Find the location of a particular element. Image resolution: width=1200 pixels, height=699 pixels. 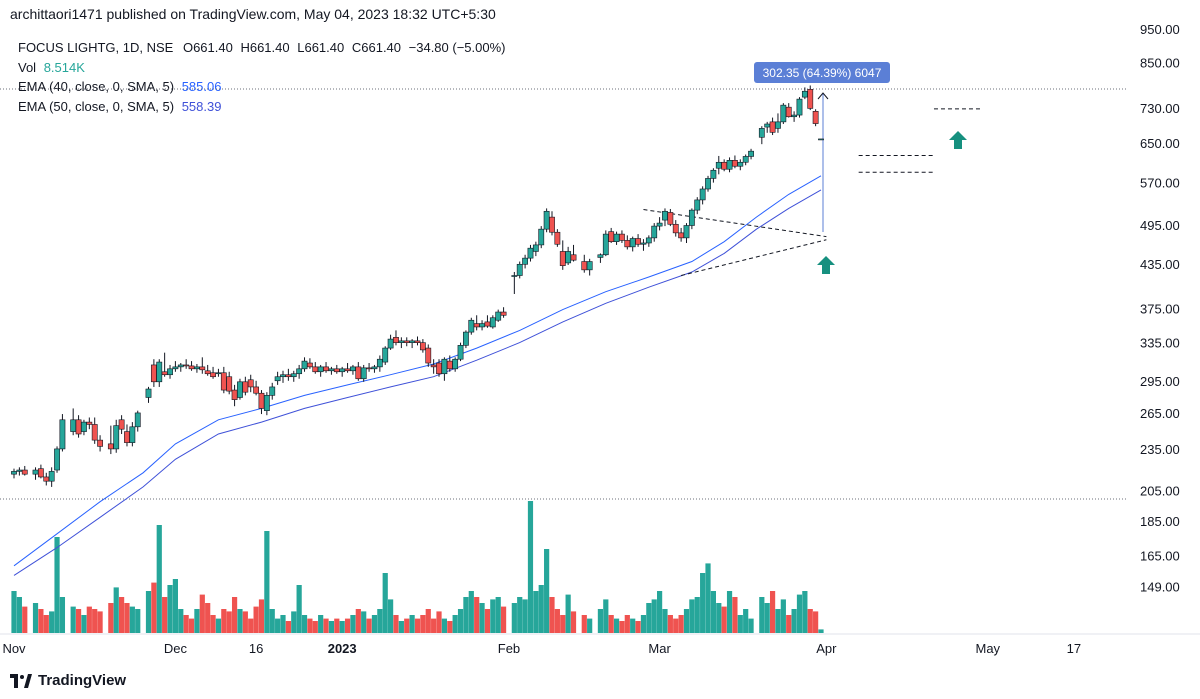

price-tick-label: 495.00 is located at coordinates (1160, 225).